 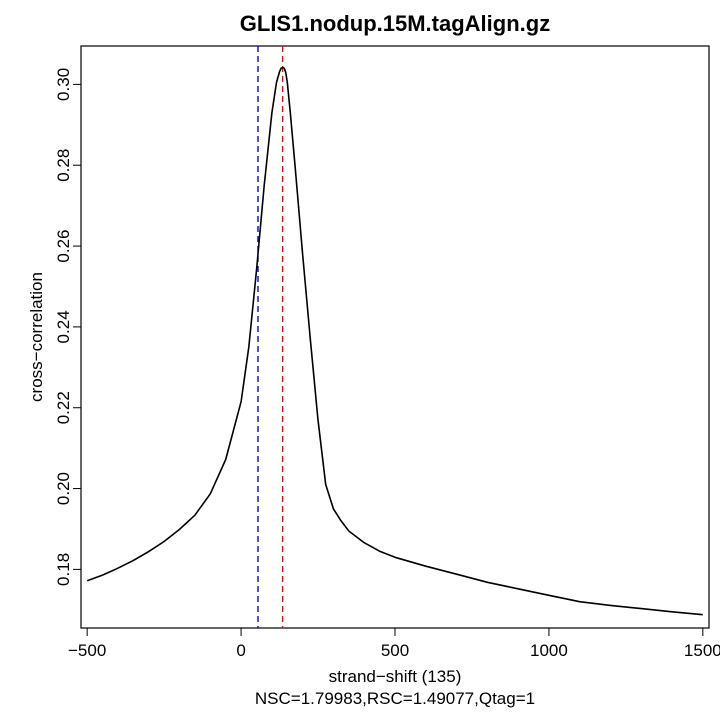 I want to click on y-axis: 0.18 0.20 0.22 0.24 0.26 0.28 0.30, so click(x=67, y=327).